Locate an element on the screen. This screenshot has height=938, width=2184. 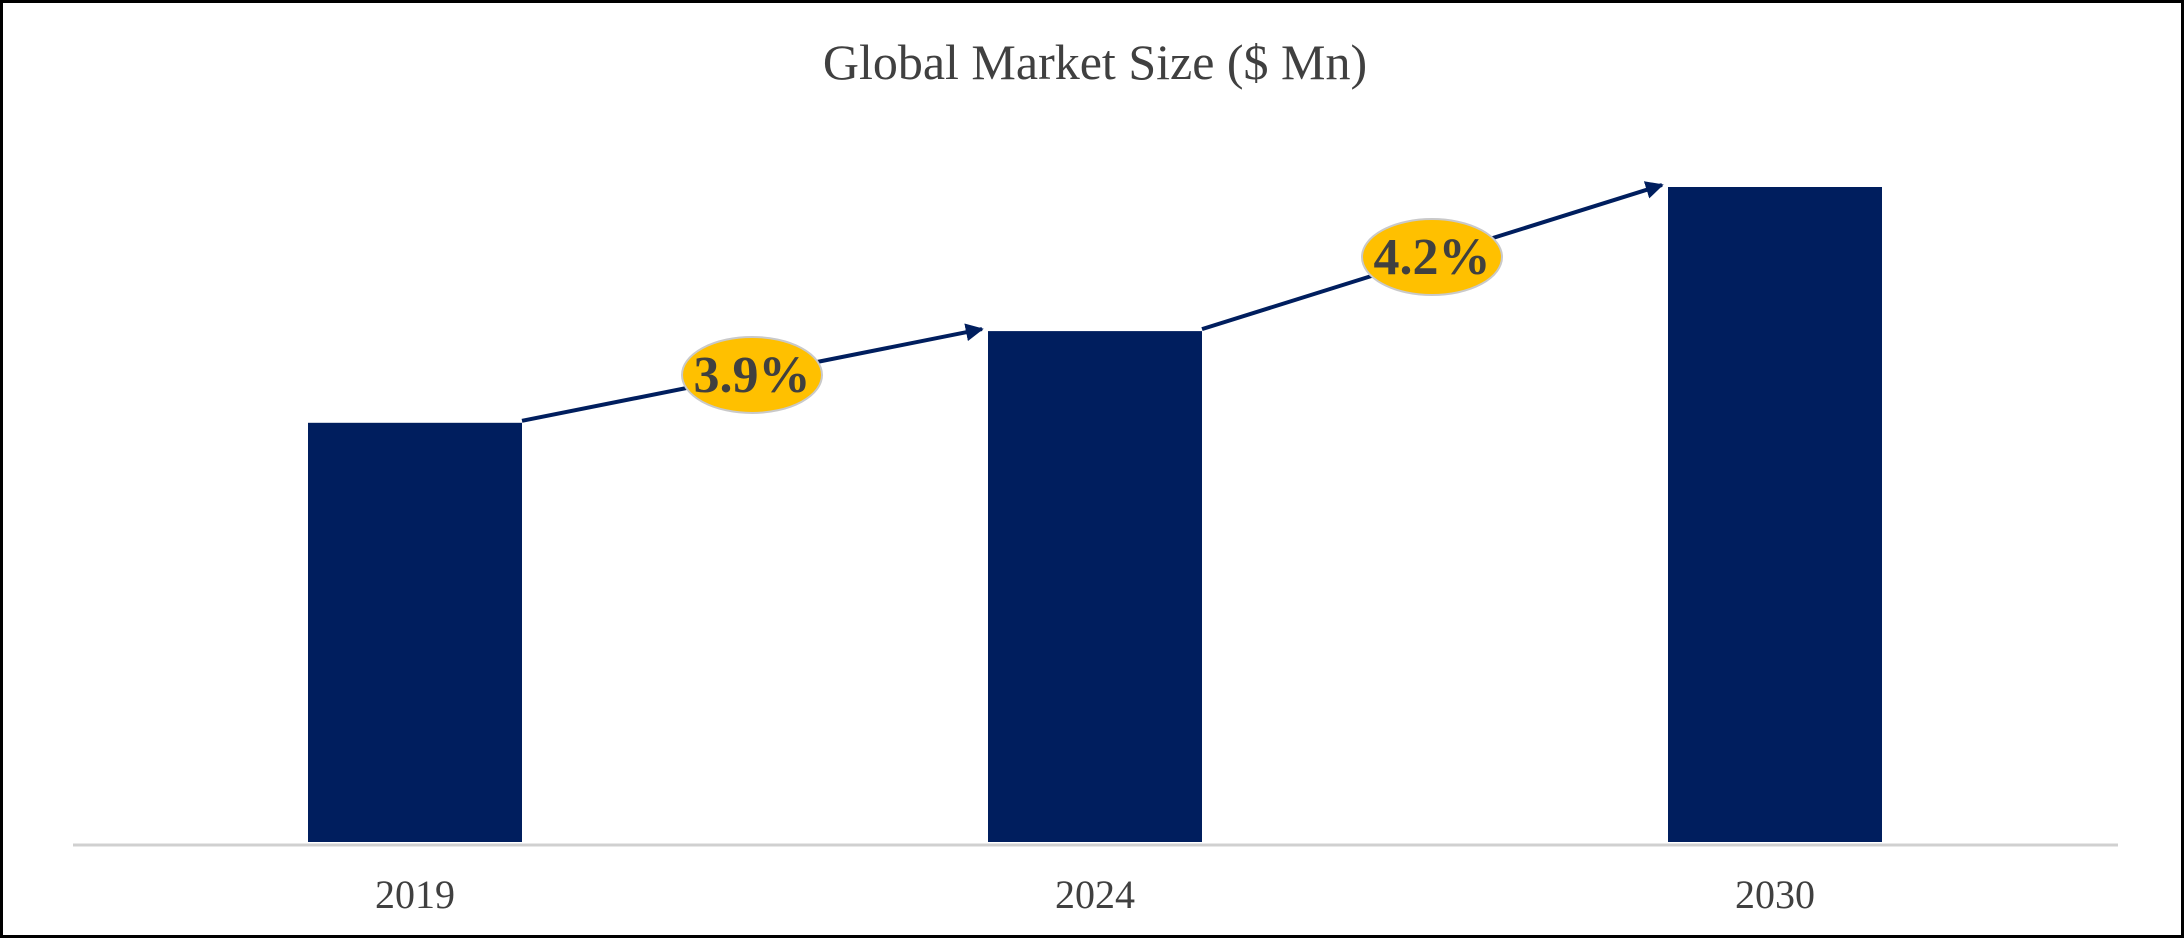
chart-title: Global Market Size ($ Mn) is located at coordinates (1095, 62).